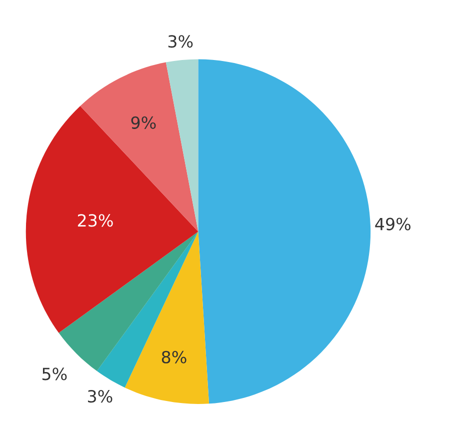  What do you see at coordinates (54, 374) in the screenshot?
I see `data-label: 5%` at bounding box center [54, 374].